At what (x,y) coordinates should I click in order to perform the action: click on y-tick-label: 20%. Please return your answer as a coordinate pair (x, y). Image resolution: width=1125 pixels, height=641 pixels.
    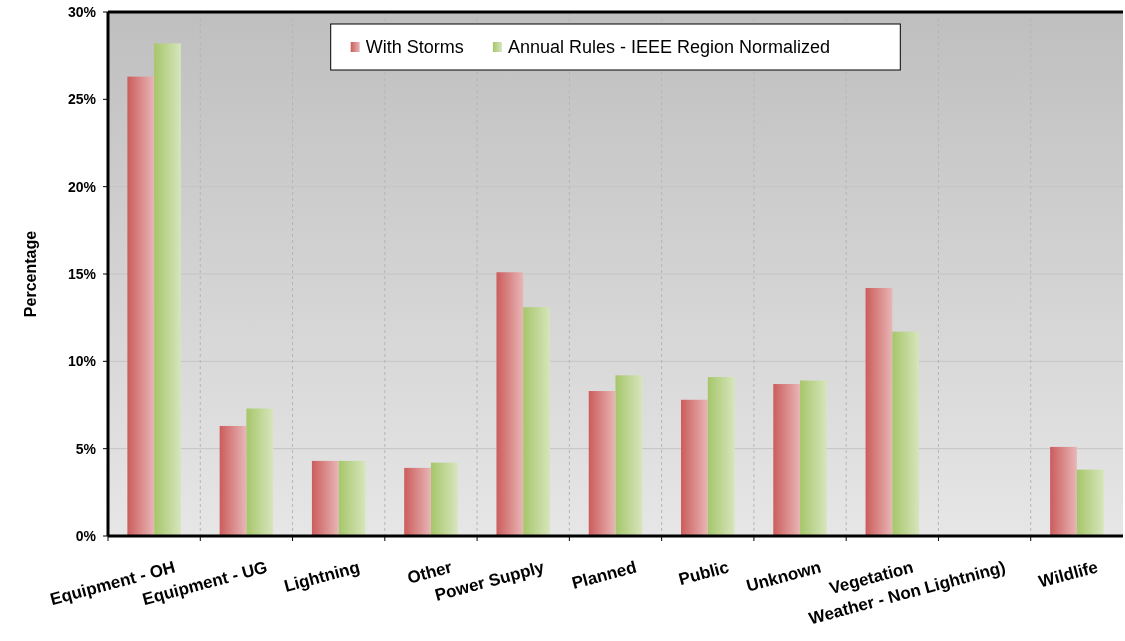
    Looking at the image, I should click on (82, 186).